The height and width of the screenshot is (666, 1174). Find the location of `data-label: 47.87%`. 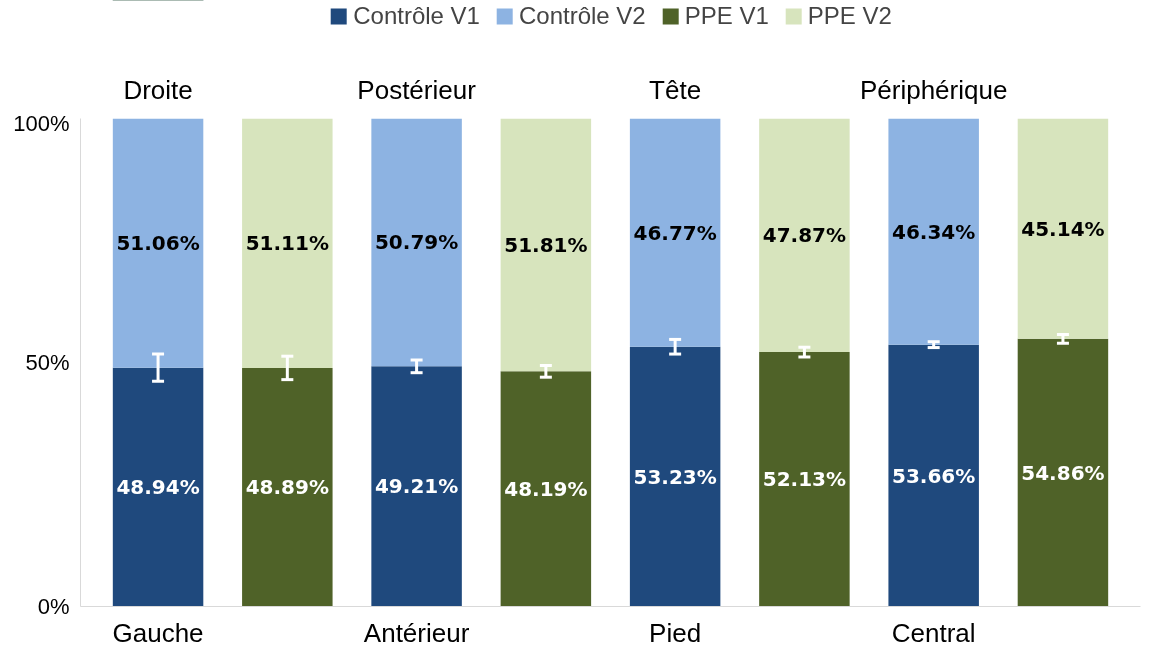

data-label: 47.87% is located at coordinates (804, 235).